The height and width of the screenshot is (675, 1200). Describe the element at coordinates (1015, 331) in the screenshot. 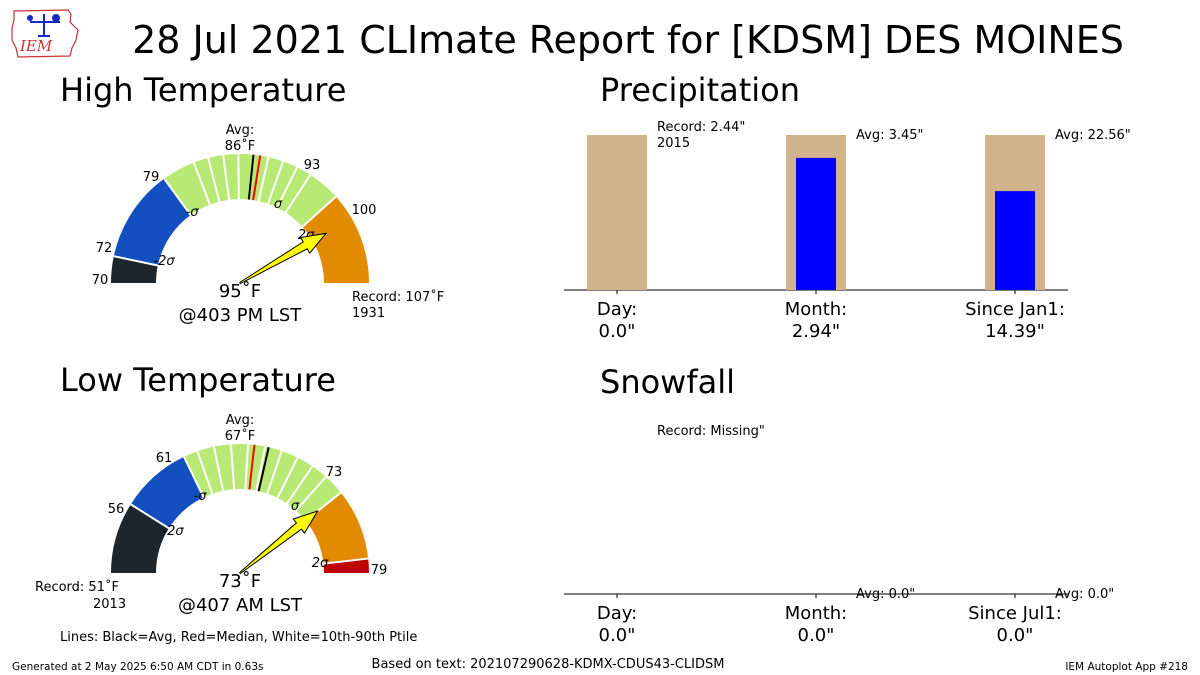

I see `value-label: 14.39"` at that location.